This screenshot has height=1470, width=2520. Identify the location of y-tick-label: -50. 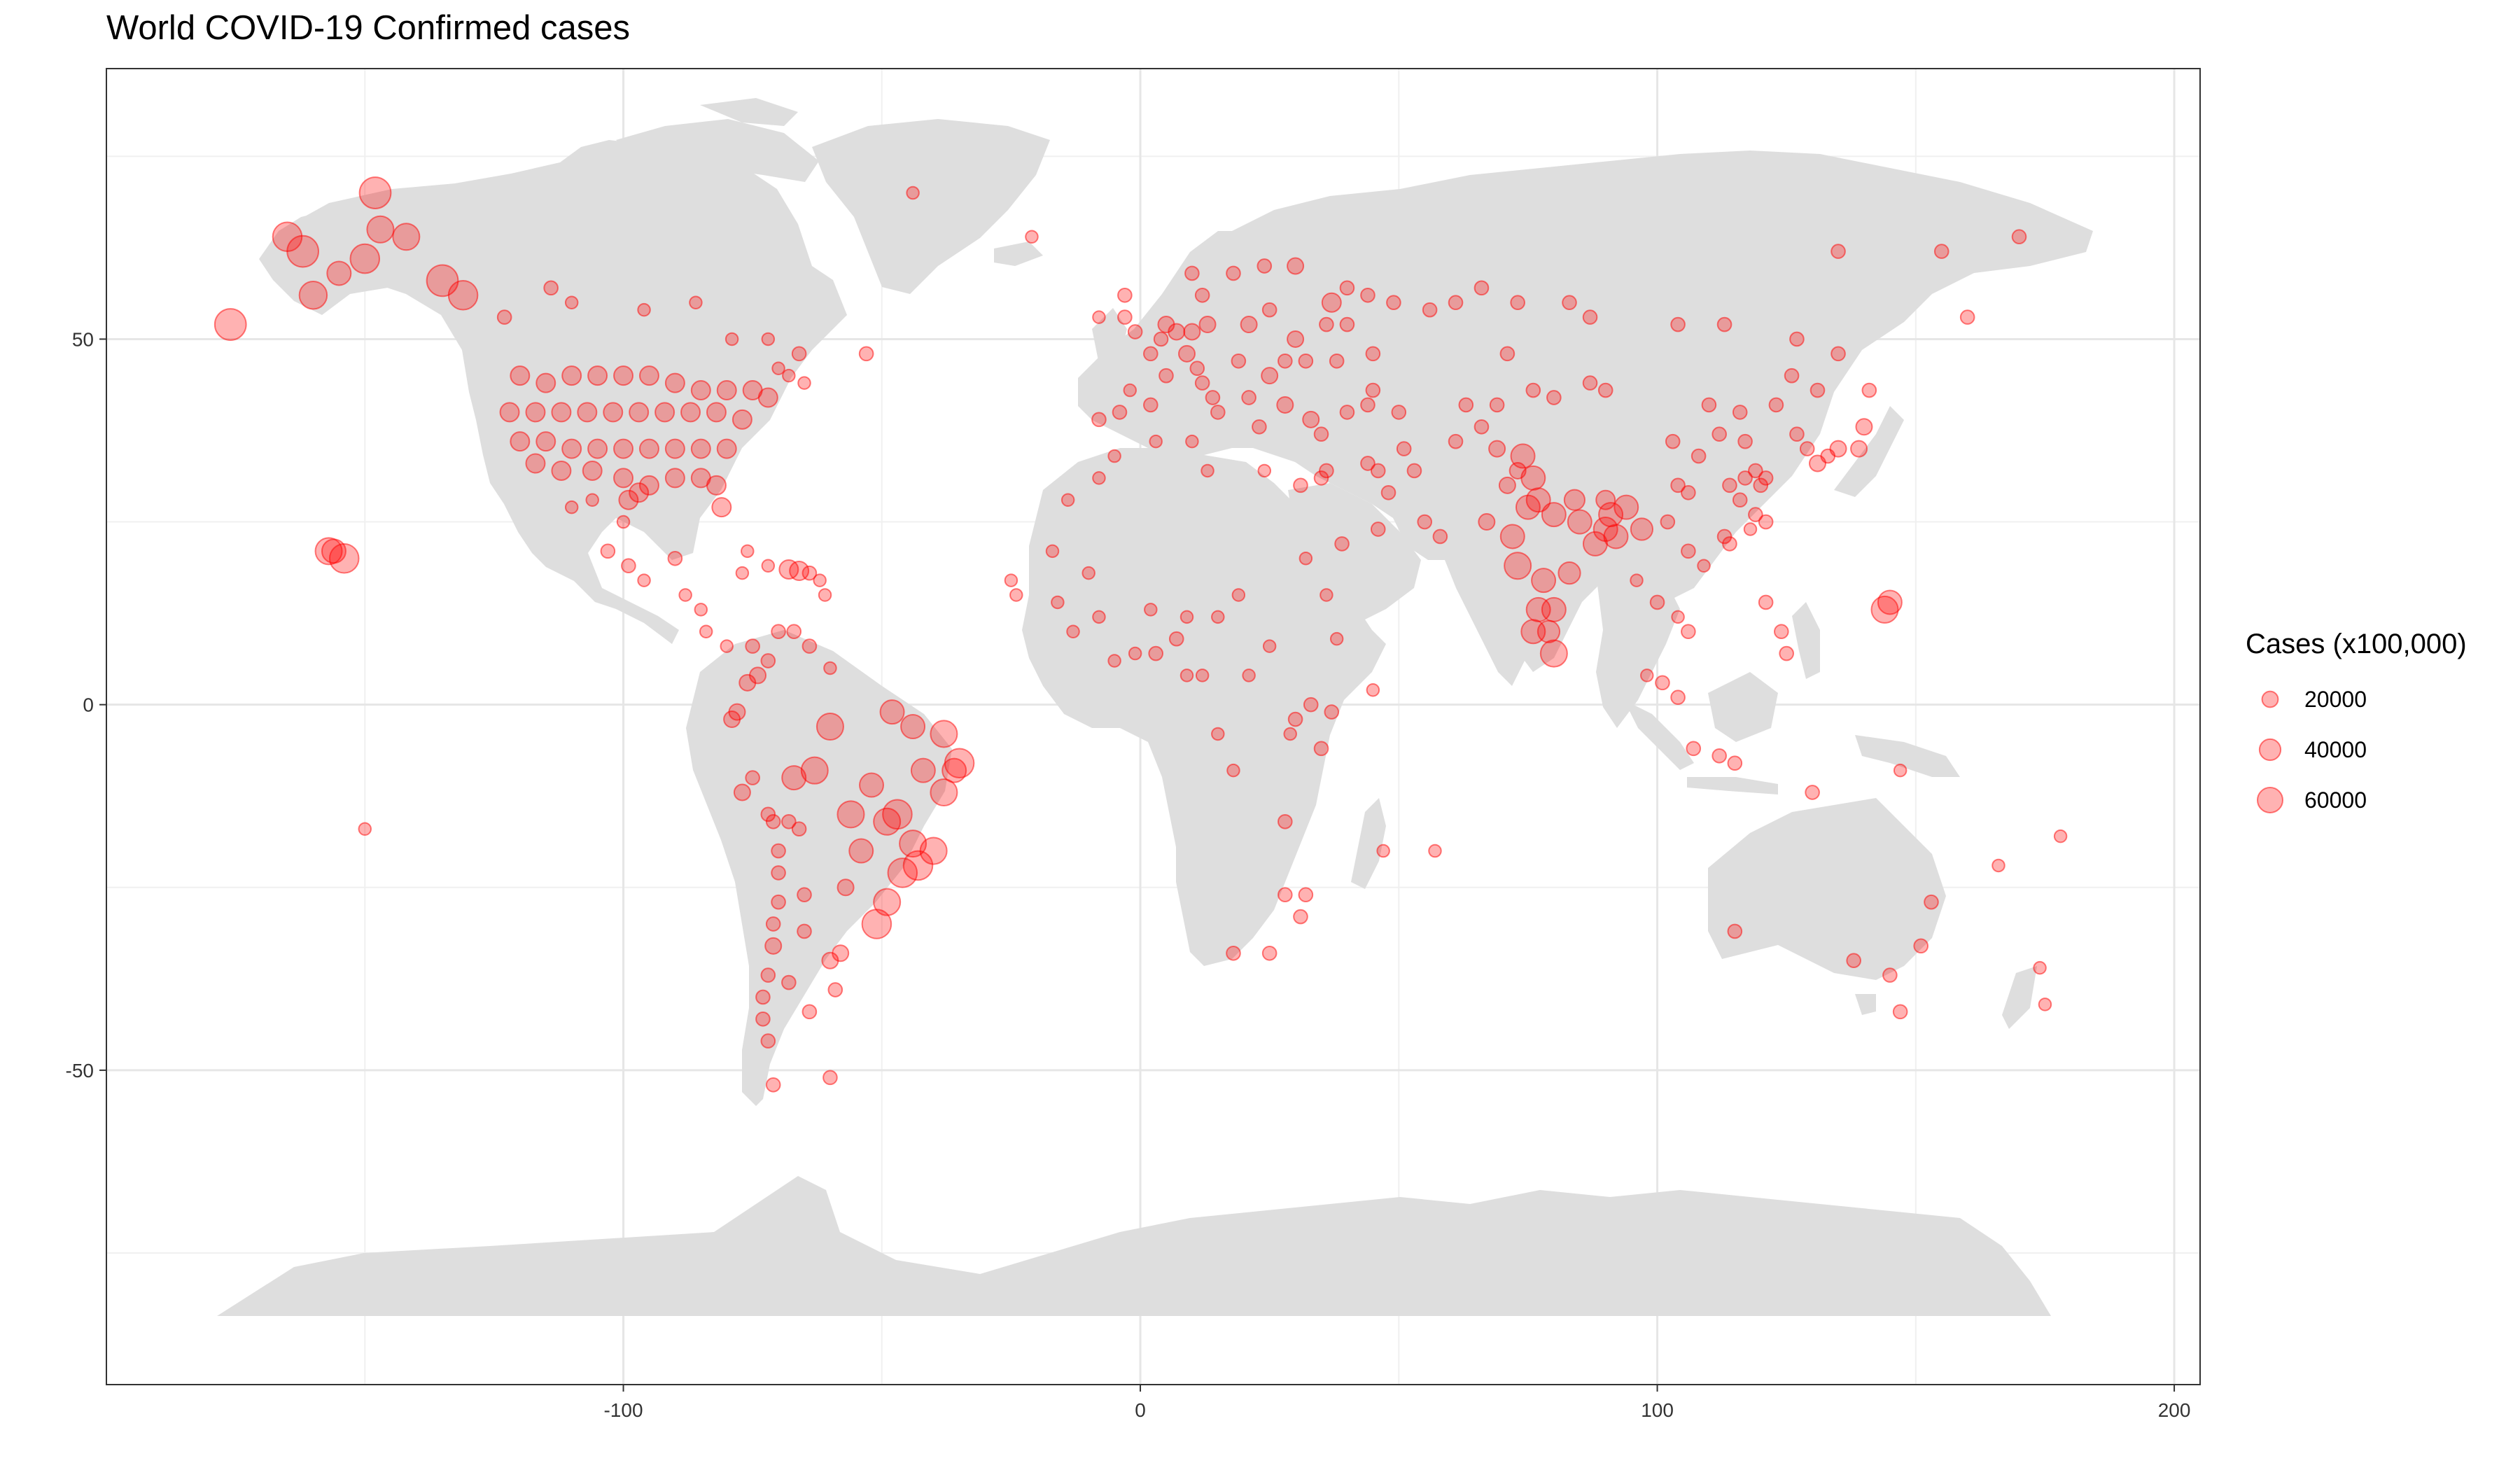
(80, 1071).